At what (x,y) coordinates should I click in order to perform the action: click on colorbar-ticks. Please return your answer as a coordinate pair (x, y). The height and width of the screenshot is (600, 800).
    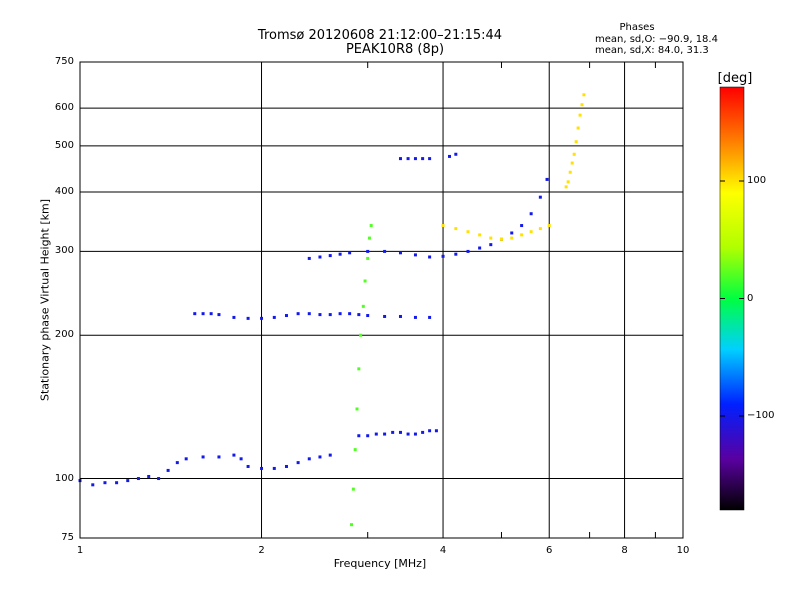
    Looking at the image, I should click on (732, 298).